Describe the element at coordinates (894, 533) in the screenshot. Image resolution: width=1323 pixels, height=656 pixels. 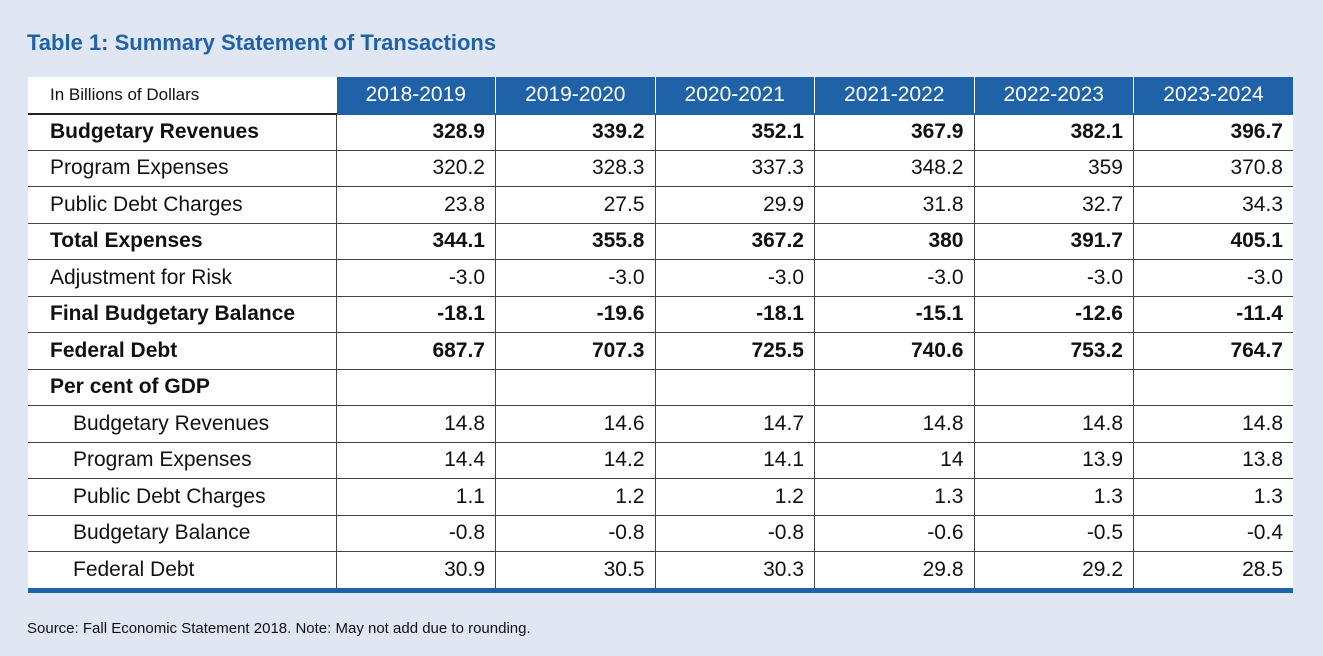
I see `table-cell: -0.6` at that location.